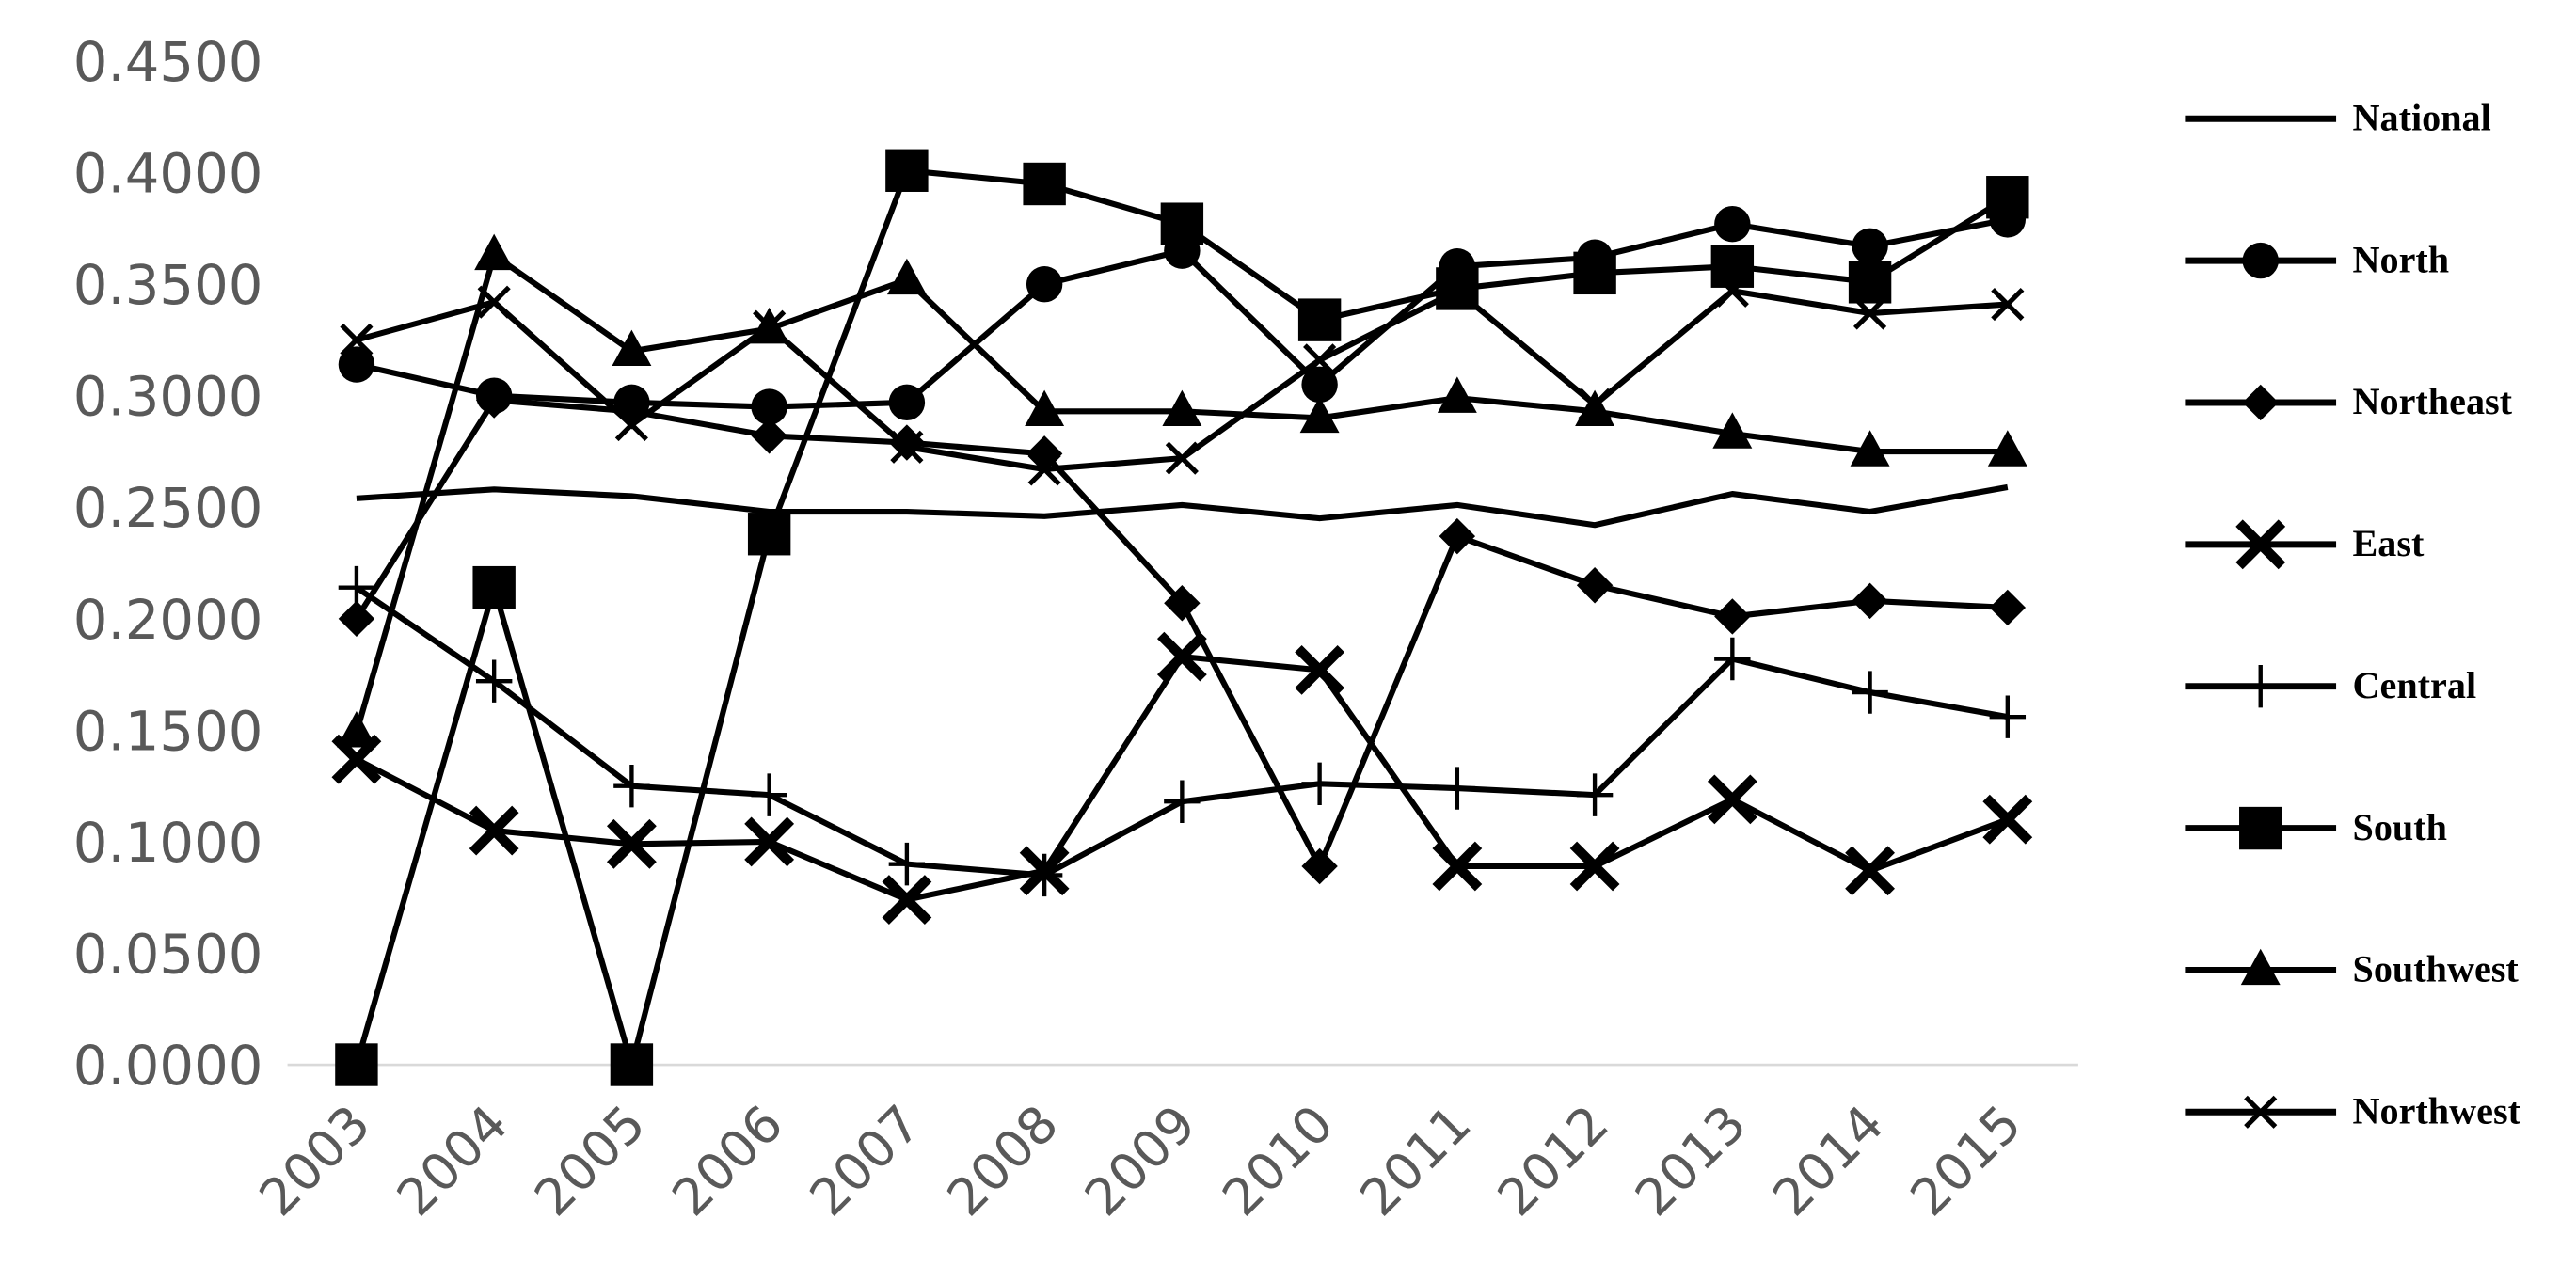 This screenshot has width=2576, height=1282. I want to click on legend-label: East, so click(2389, 543).